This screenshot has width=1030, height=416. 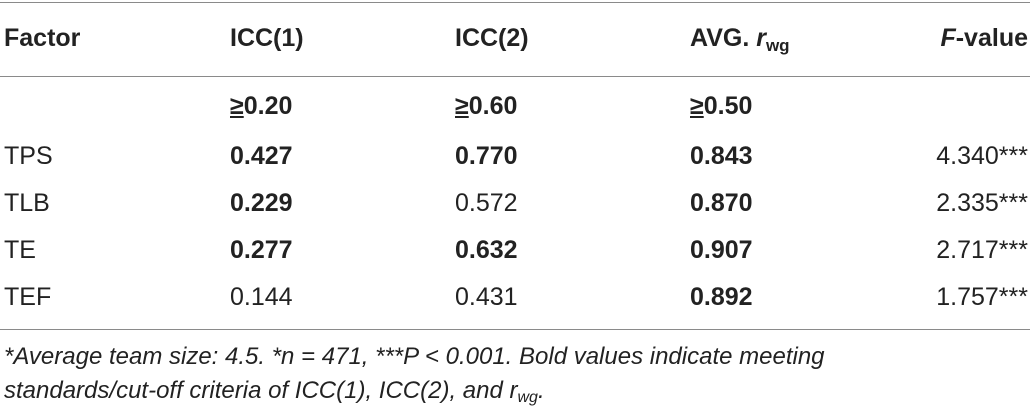 What do you see at coordinates (261, 203) in the screenshot?
I see `cell-icc1: 0.229` at bounding box center [261, 203].